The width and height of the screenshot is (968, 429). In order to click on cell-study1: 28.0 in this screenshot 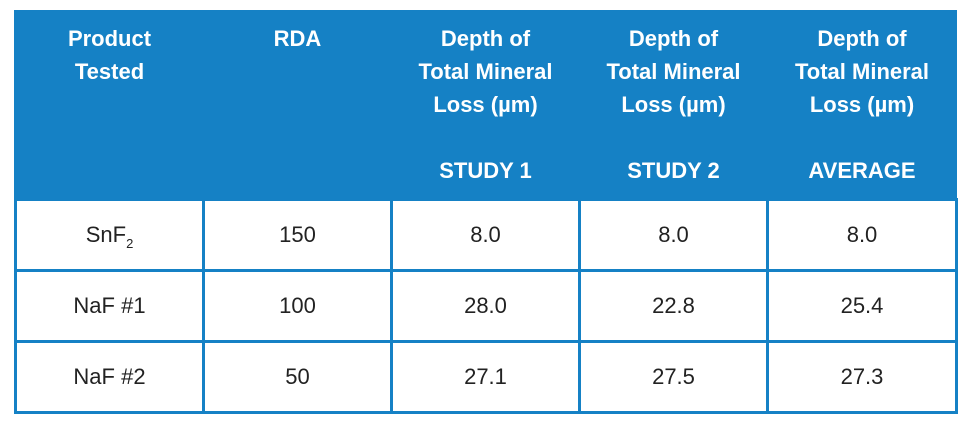, I will do `click(485, 305)`.